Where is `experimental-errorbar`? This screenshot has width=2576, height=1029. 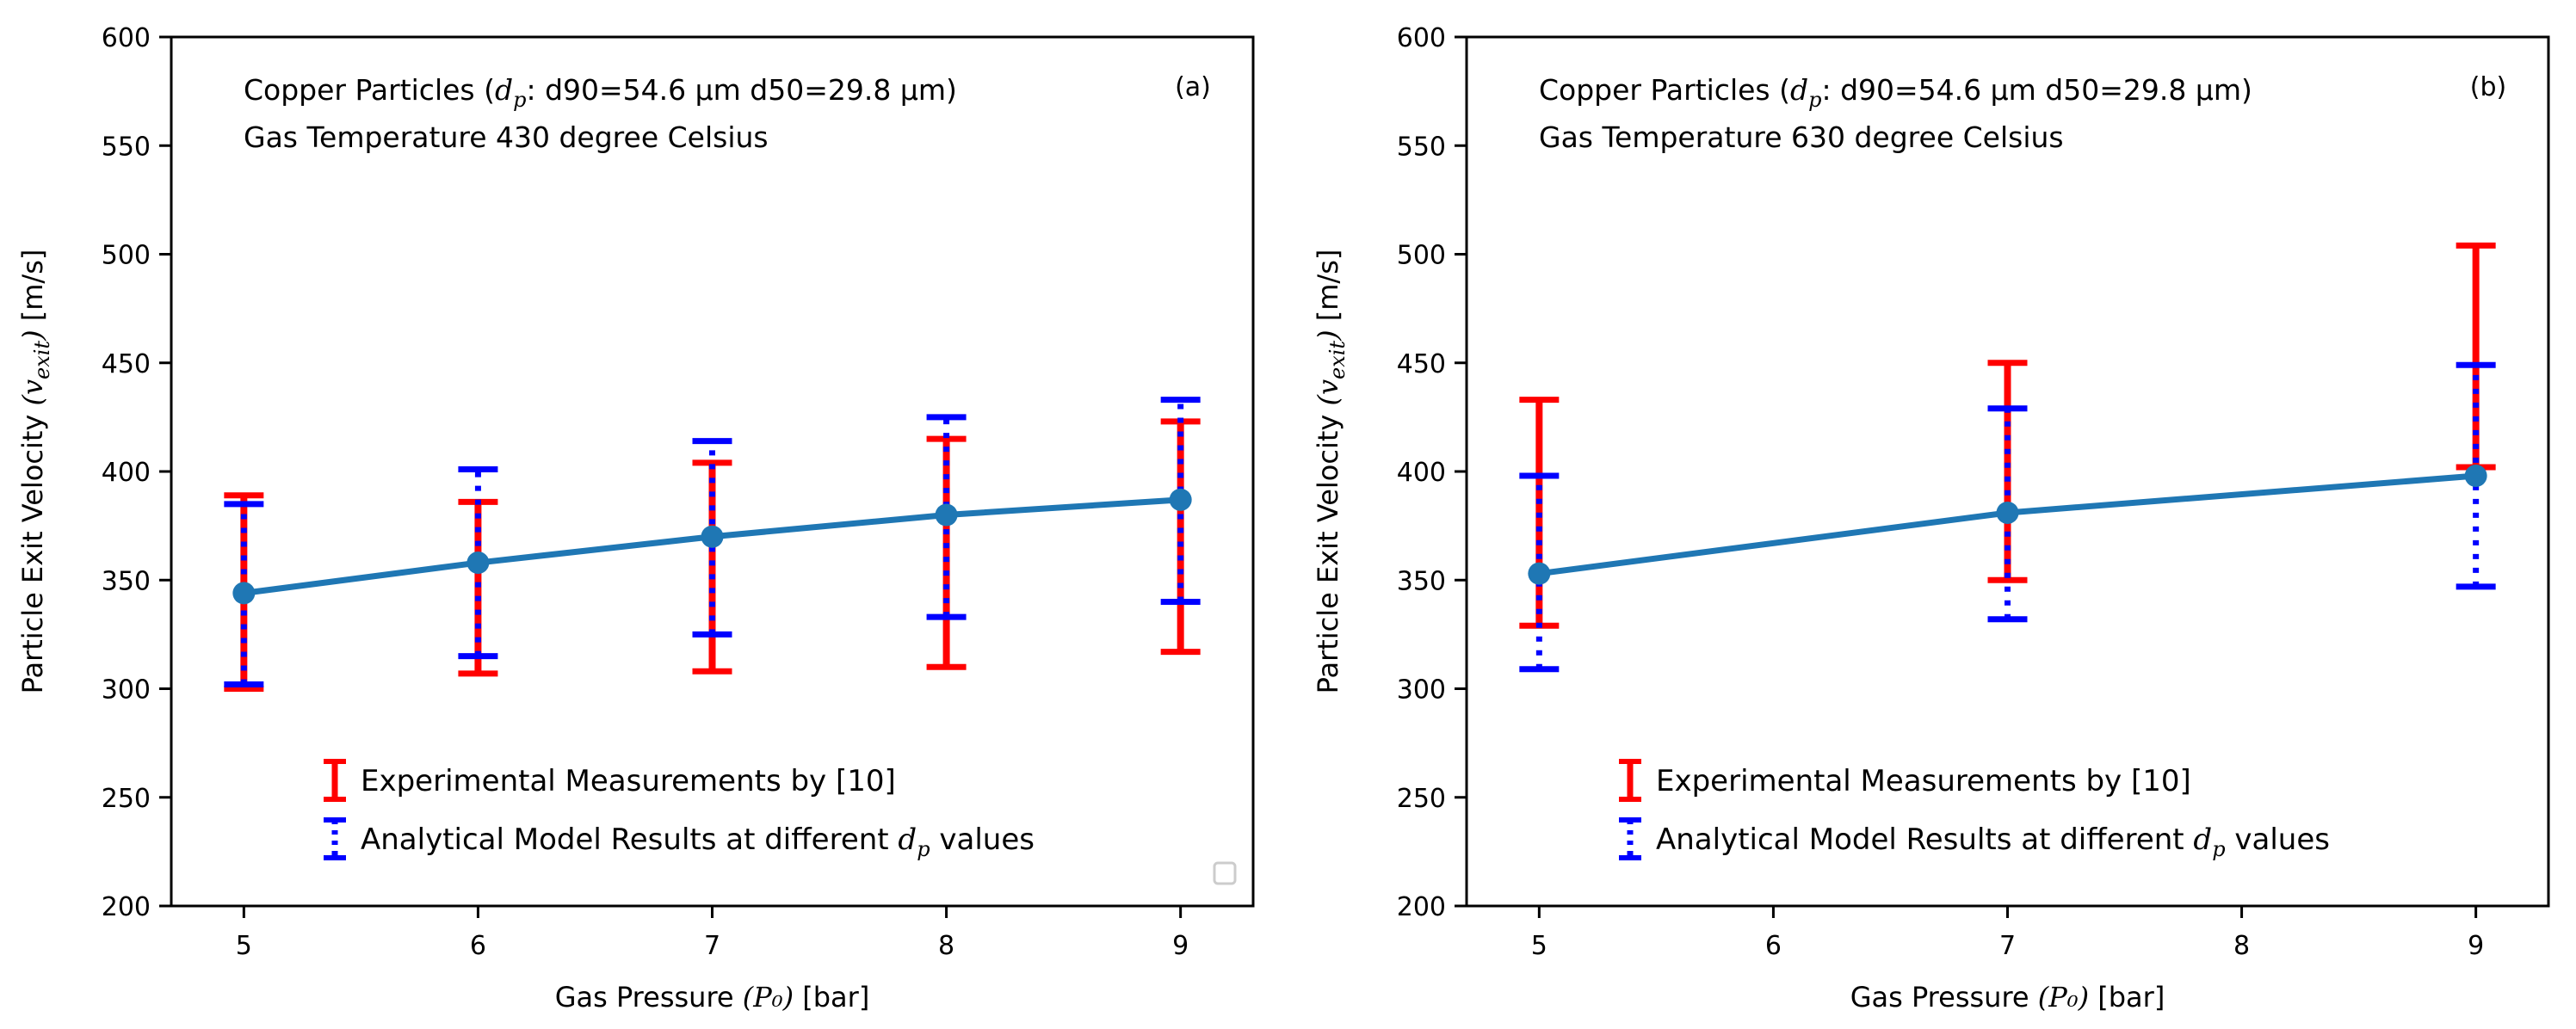
experimental-errorbar is located at coordinates (2007, 472).